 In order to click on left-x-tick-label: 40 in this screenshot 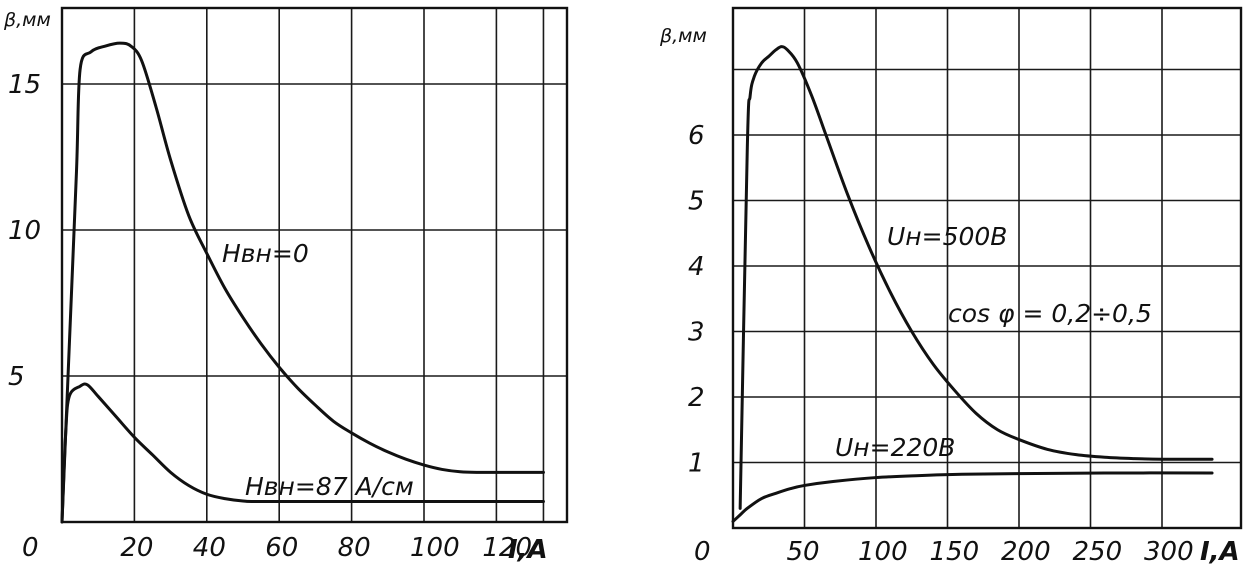, I will do `click(209, 548)`.